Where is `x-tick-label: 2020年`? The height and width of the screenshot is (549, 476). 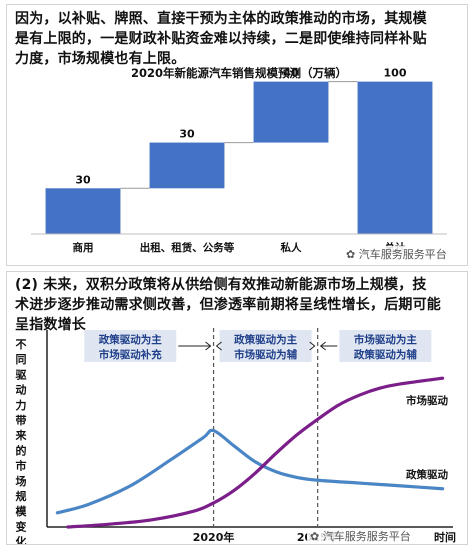 x-tick-label: 2020年 is located at coordinates (214, 537).